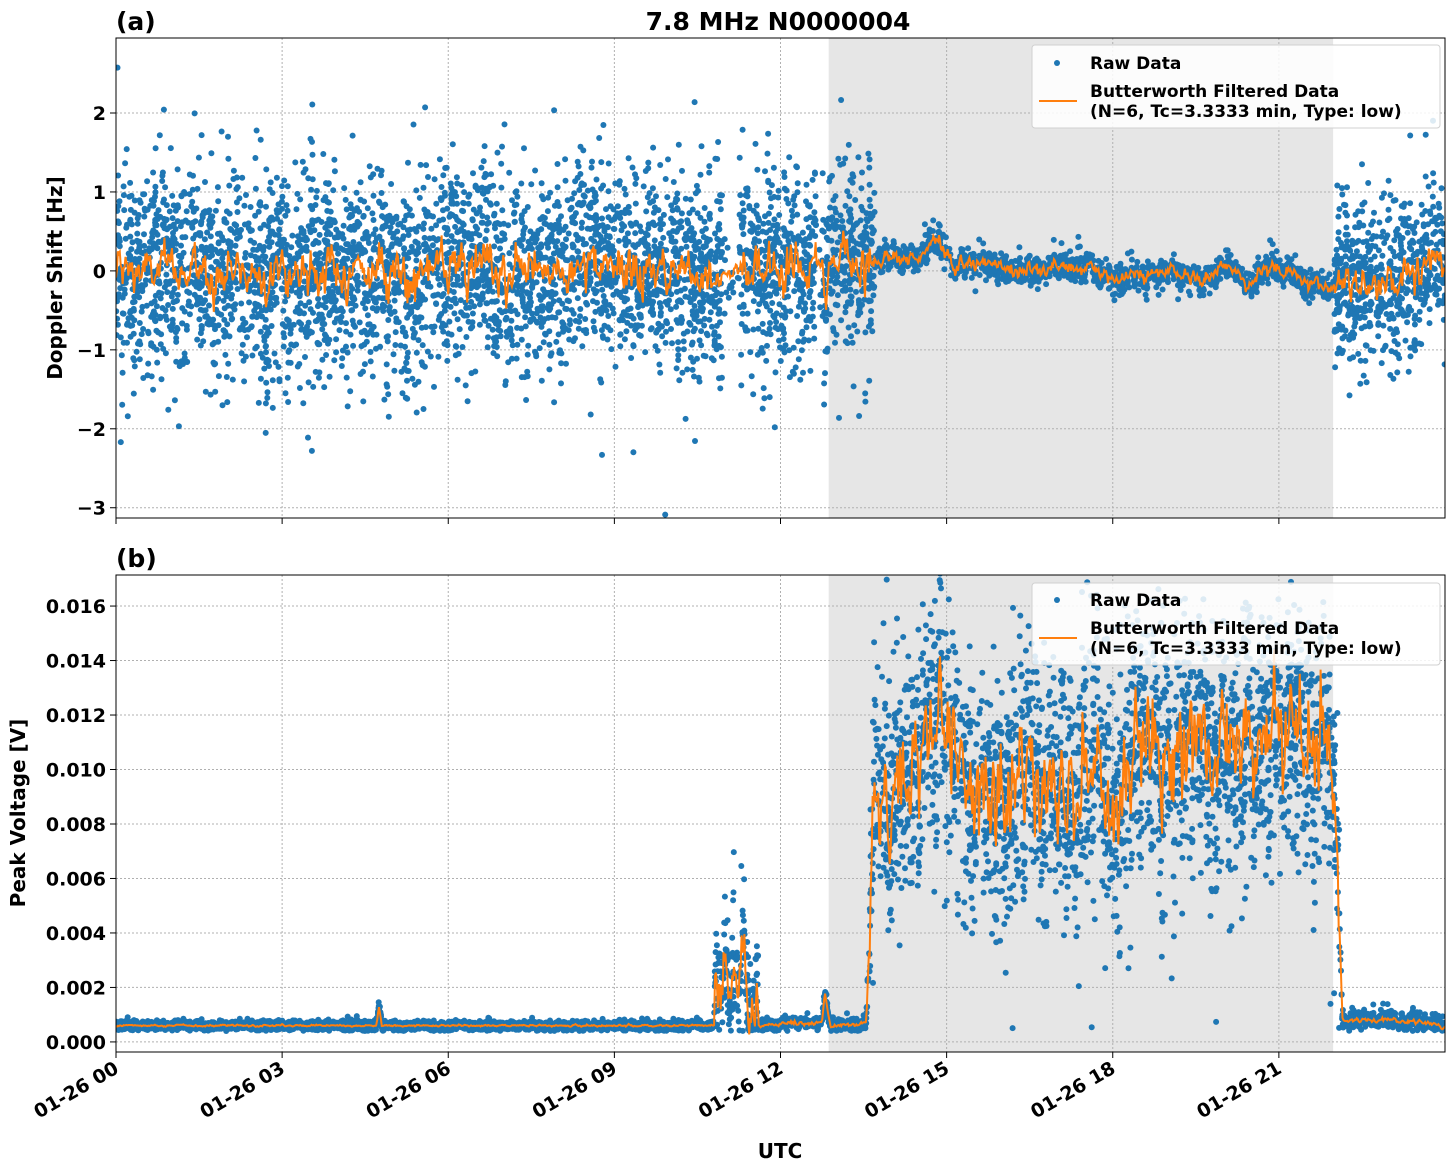 Image resolution: width=1456 pixels, height=1172 pixels. I want to click on panel-b-label: (b), so click(136, 558).